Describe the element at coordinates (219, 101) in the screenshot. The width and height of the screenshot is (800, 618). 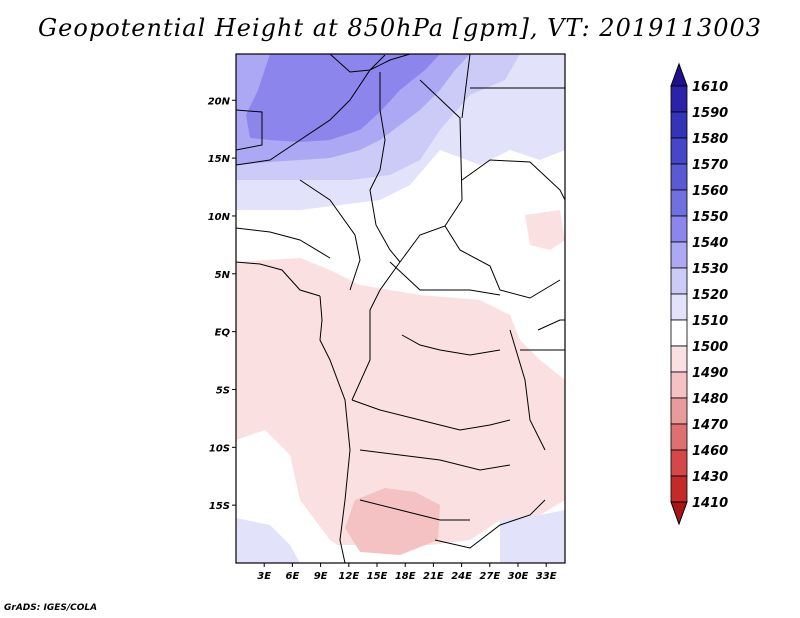
I see `lat-tick-label: 20N` at that location.